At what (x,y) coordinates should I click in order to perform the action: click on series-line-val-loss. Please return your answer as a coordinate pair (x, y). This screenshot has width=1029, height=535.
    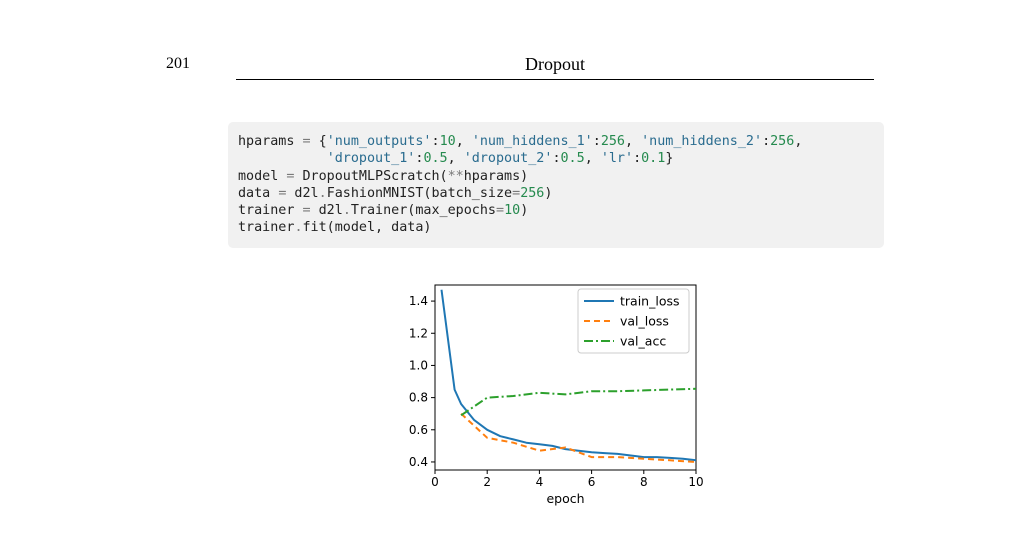
    Looking at the image, I should click on (578, 437).